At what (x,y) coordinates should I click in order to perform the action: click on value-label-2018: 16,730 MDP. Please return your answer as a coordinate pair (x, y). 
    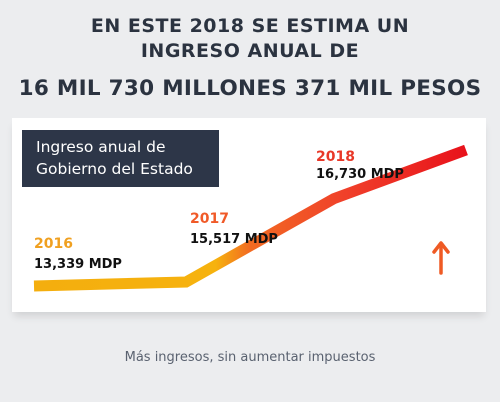
    Looking at the image, I should click on (360, 174).